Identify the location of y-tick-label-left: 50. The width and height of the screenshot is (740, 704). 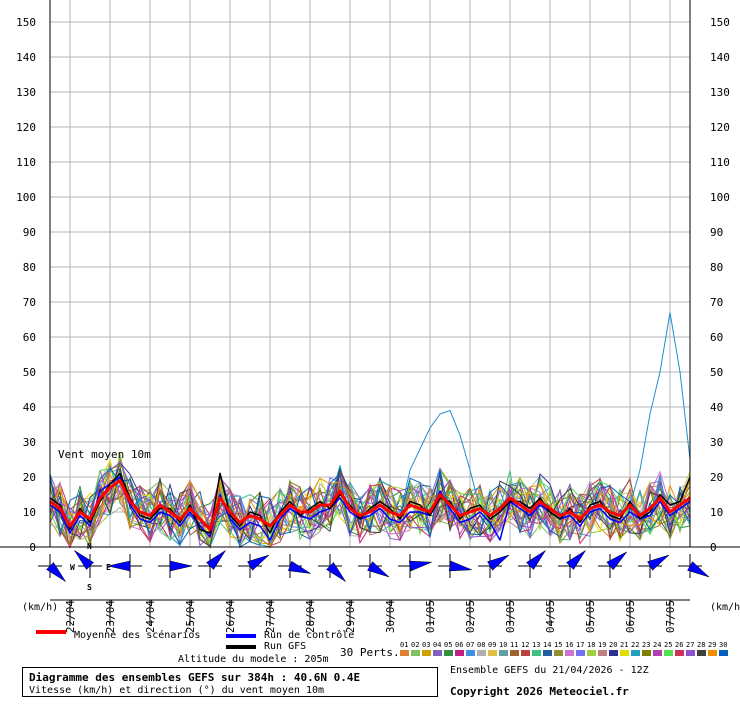
(29, 372).